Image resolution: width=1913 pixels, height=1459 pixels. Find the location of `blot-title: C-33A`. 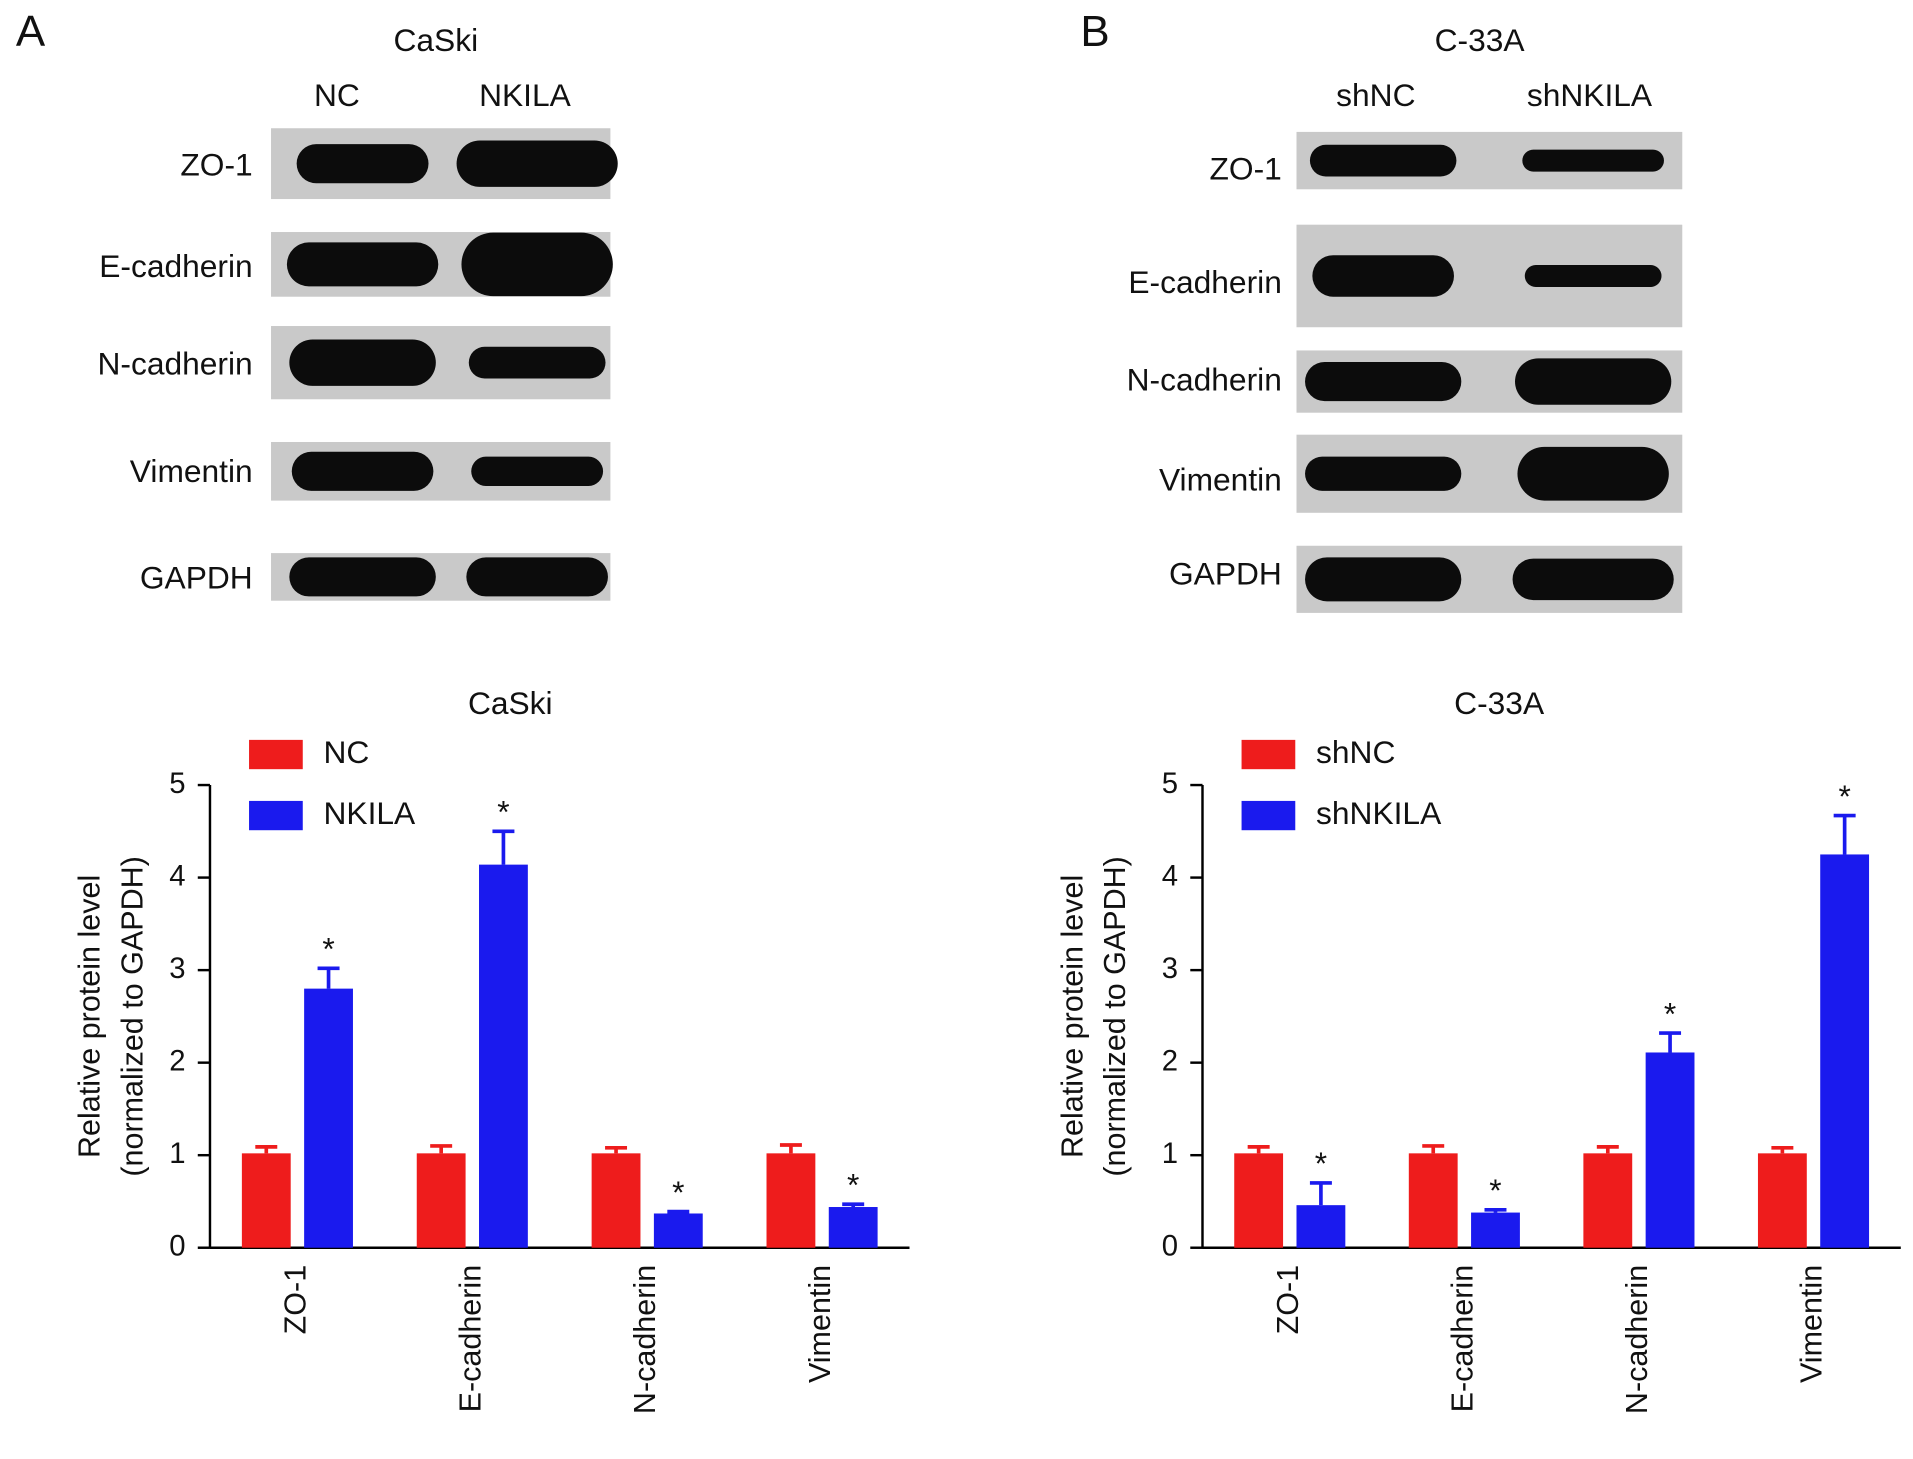

blot-title: C-33A is located at coordinates (1480, 40).